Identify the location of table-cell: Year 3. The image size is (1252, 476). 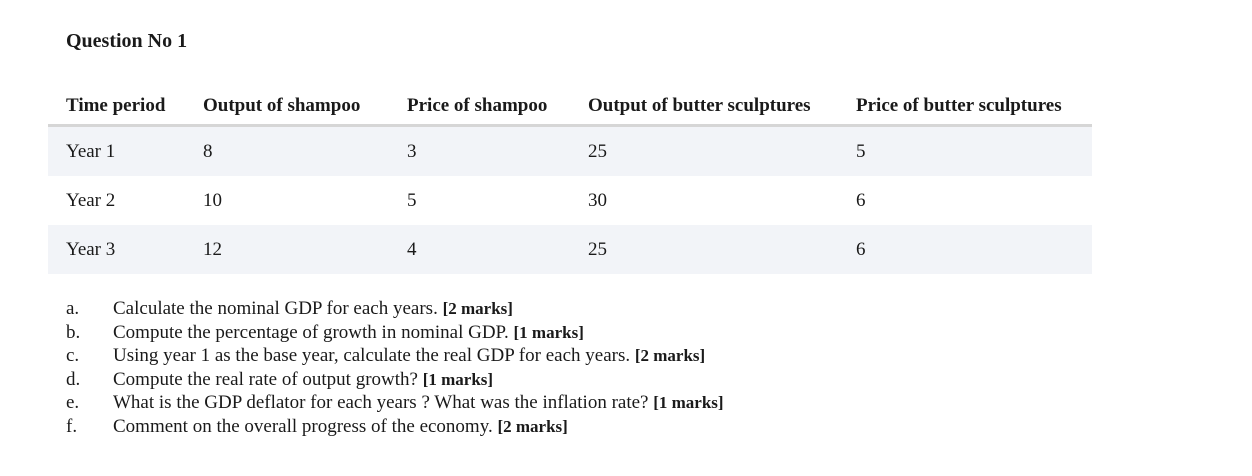
(116, 249).